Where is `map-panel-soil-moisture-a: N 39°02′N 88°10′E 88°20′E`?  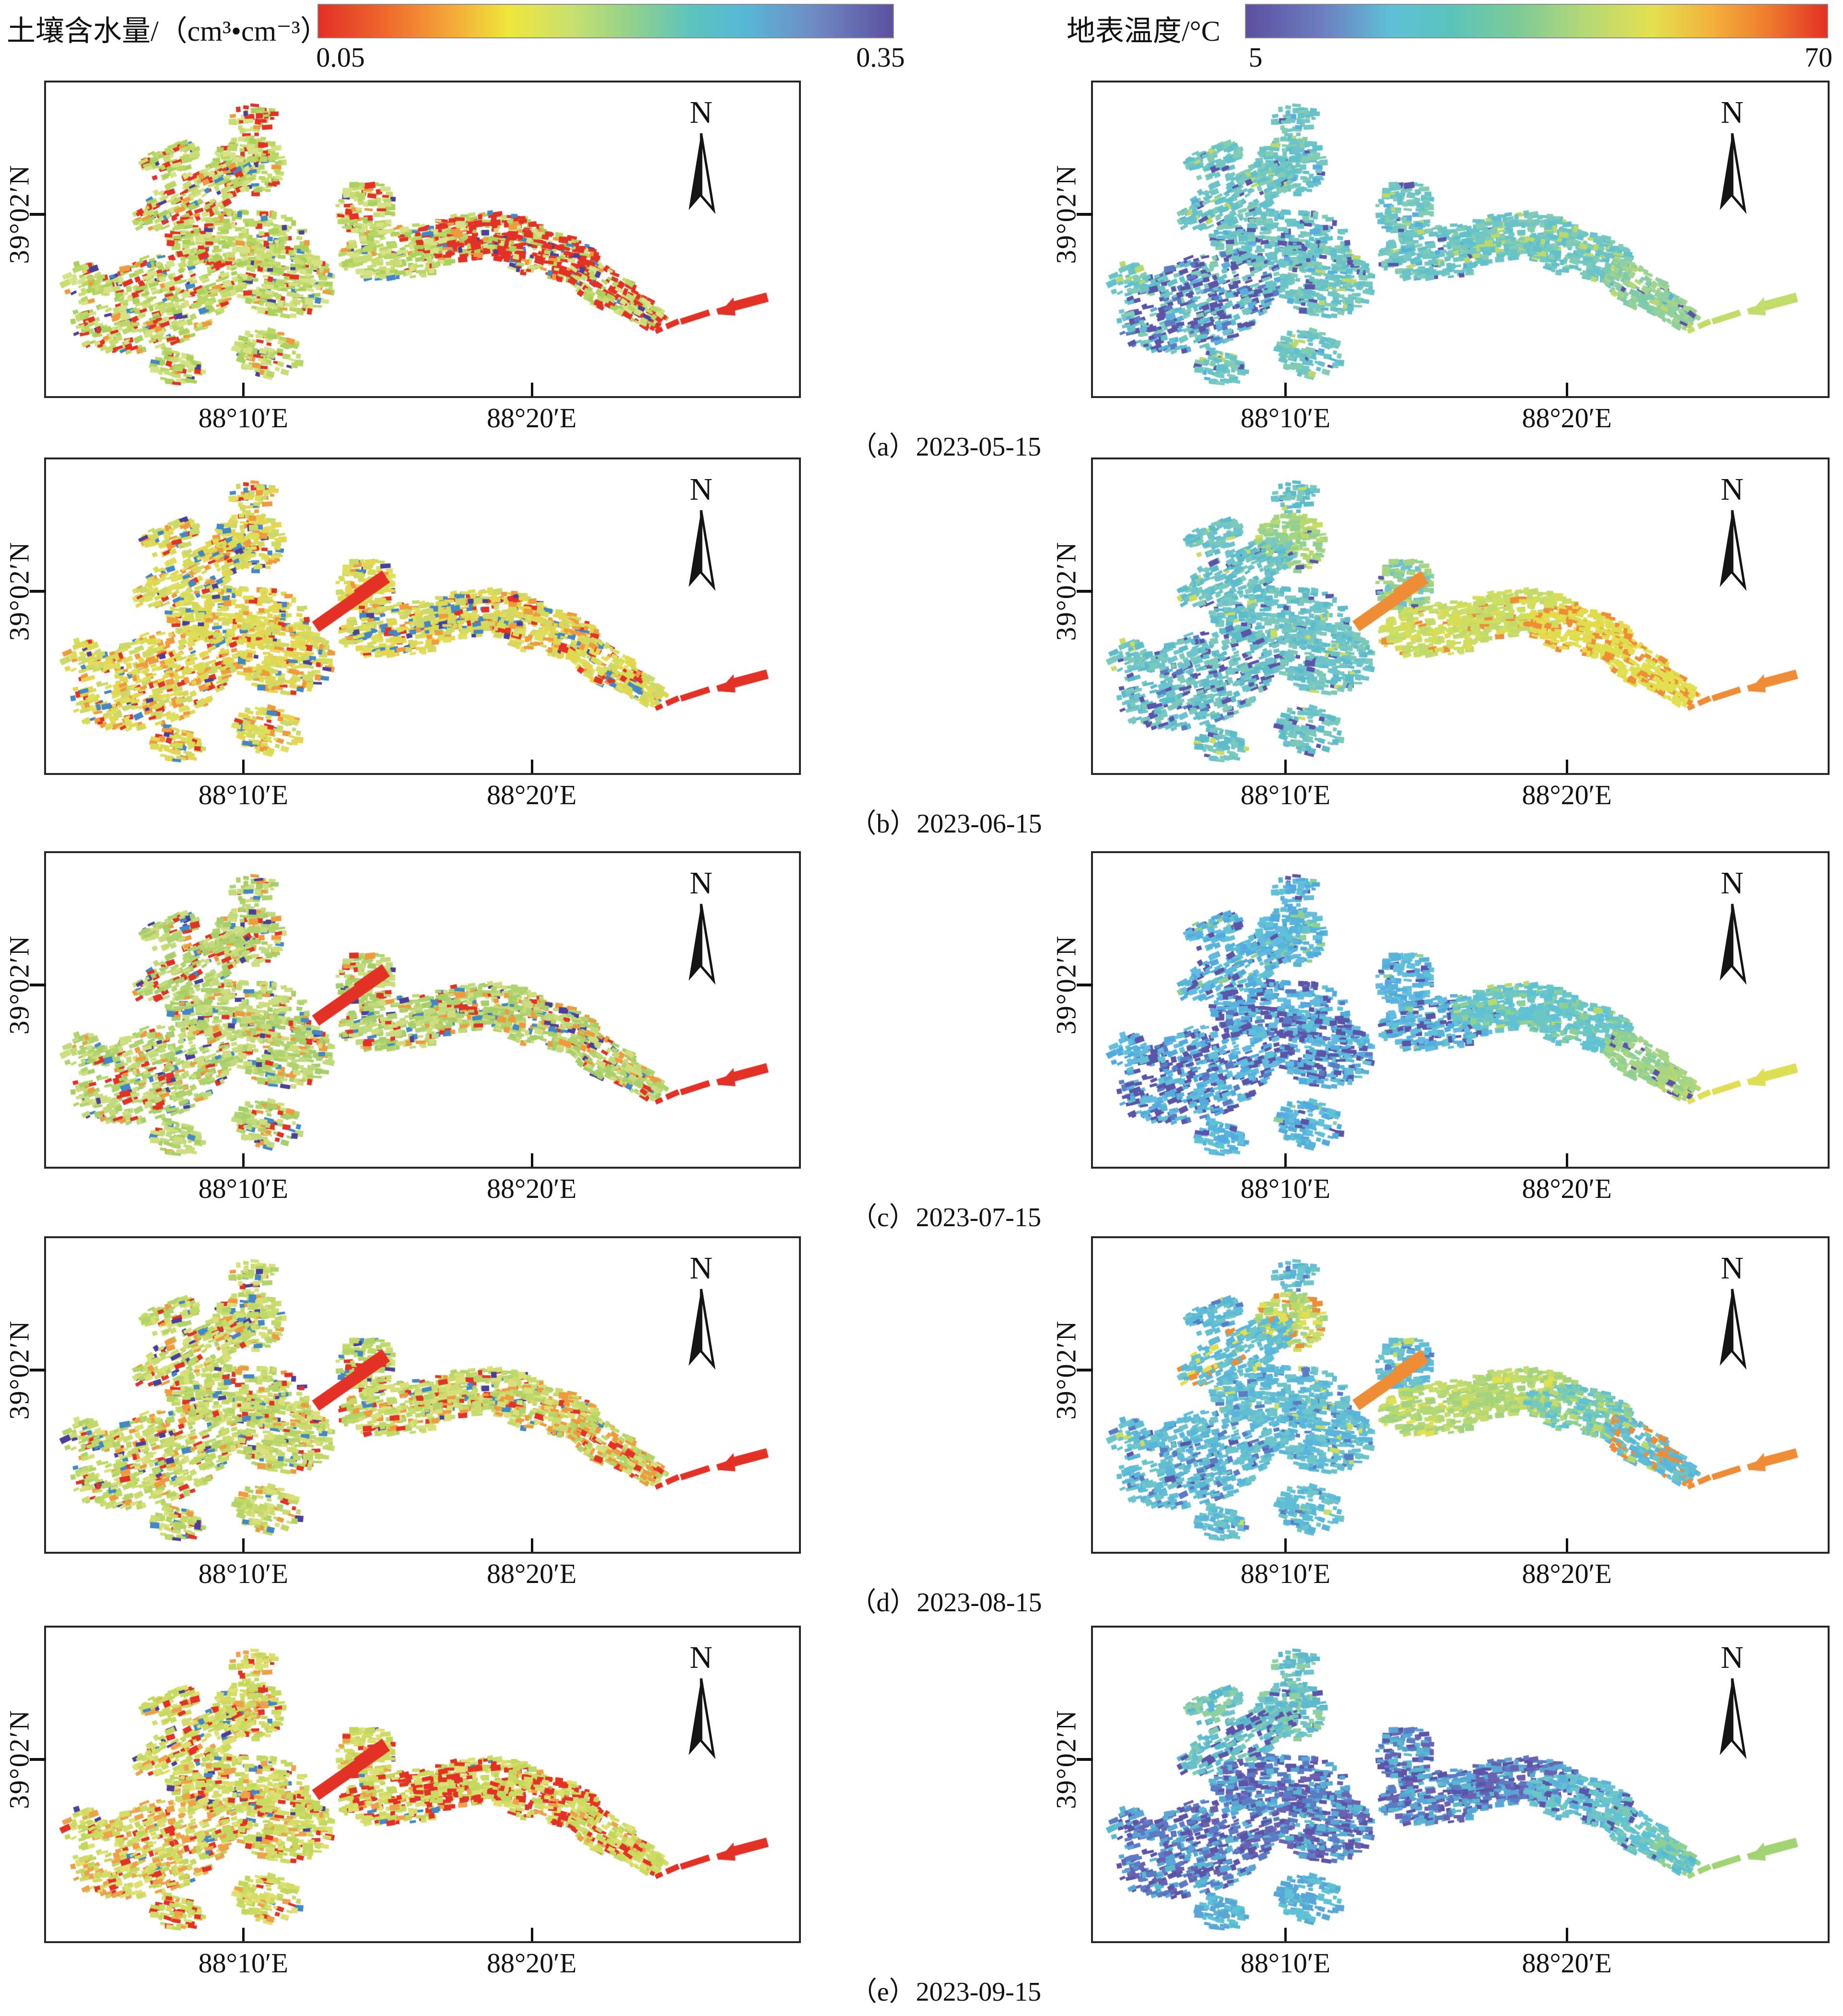 map-panel-soil-moisture-a: N 39°02′N 88°10′E 88°20′E is located at coordinates (402, 257).